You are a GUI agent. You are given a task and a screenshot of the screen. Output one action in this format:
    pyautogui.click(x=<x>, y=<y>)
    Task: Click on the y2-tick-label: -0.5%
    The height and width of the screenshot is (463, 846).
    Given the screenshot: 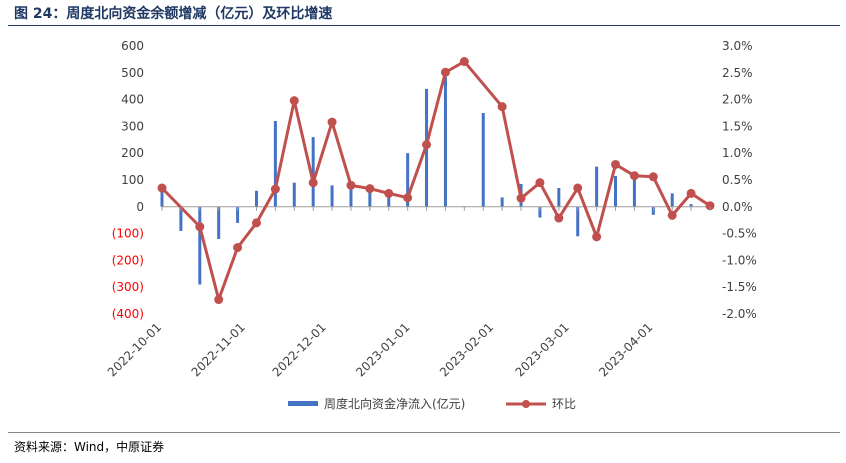 What is the action you would take?
    pyautogui.click(x=739, y=234)
    